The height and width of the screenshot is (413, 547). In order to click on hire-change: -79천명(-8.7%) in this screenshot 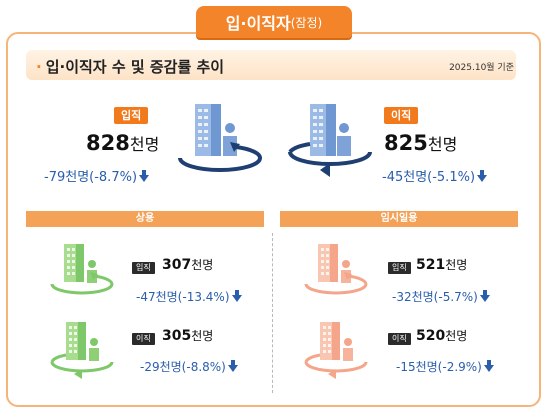, I will do `click(97, 175)`.